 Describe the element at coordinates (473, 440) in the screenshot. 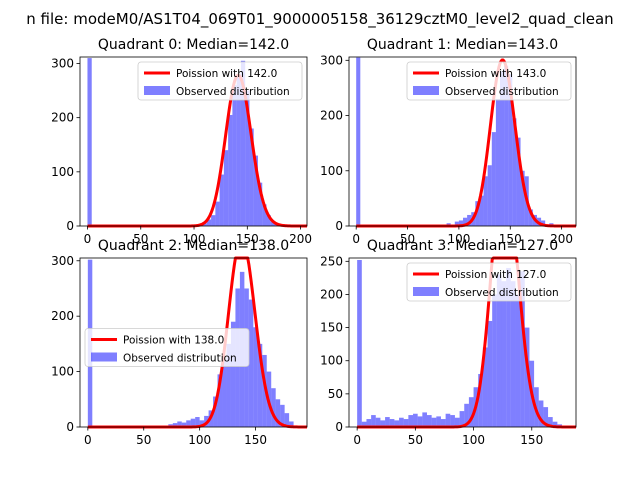

I see `quadrant-3-xtick-label: 100` at that location.